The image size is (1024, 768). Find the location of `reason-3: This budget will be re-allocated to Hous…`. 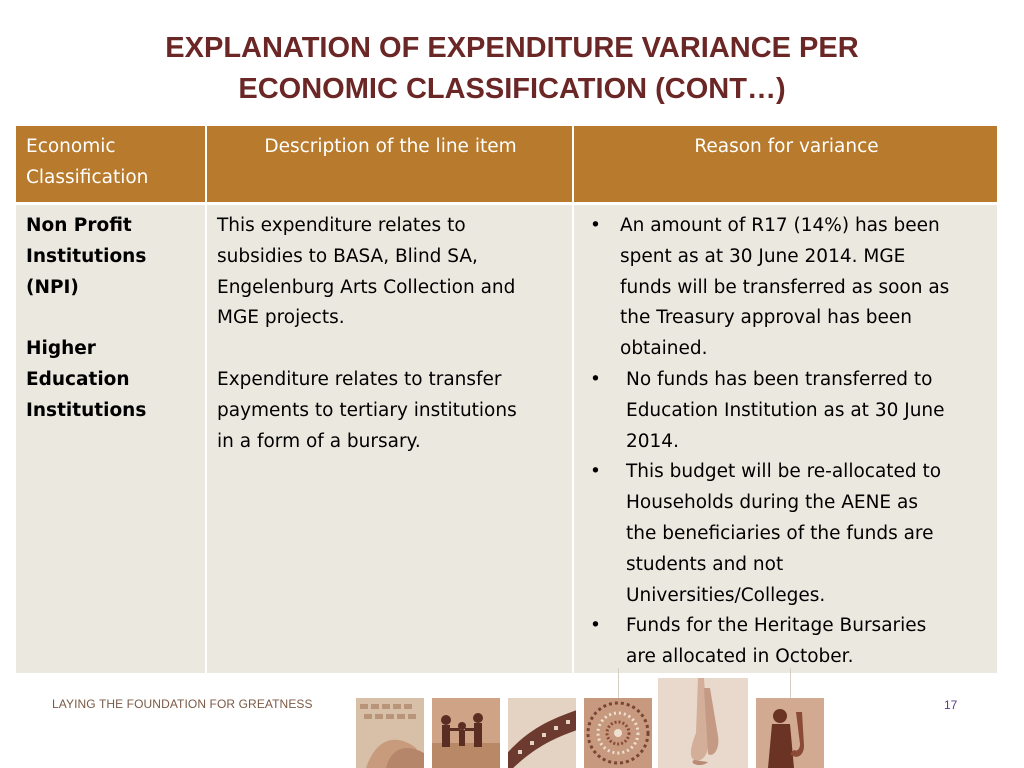

reason-3: This budget will be re-allocated to Hous… is located at coordinates (784, 533).